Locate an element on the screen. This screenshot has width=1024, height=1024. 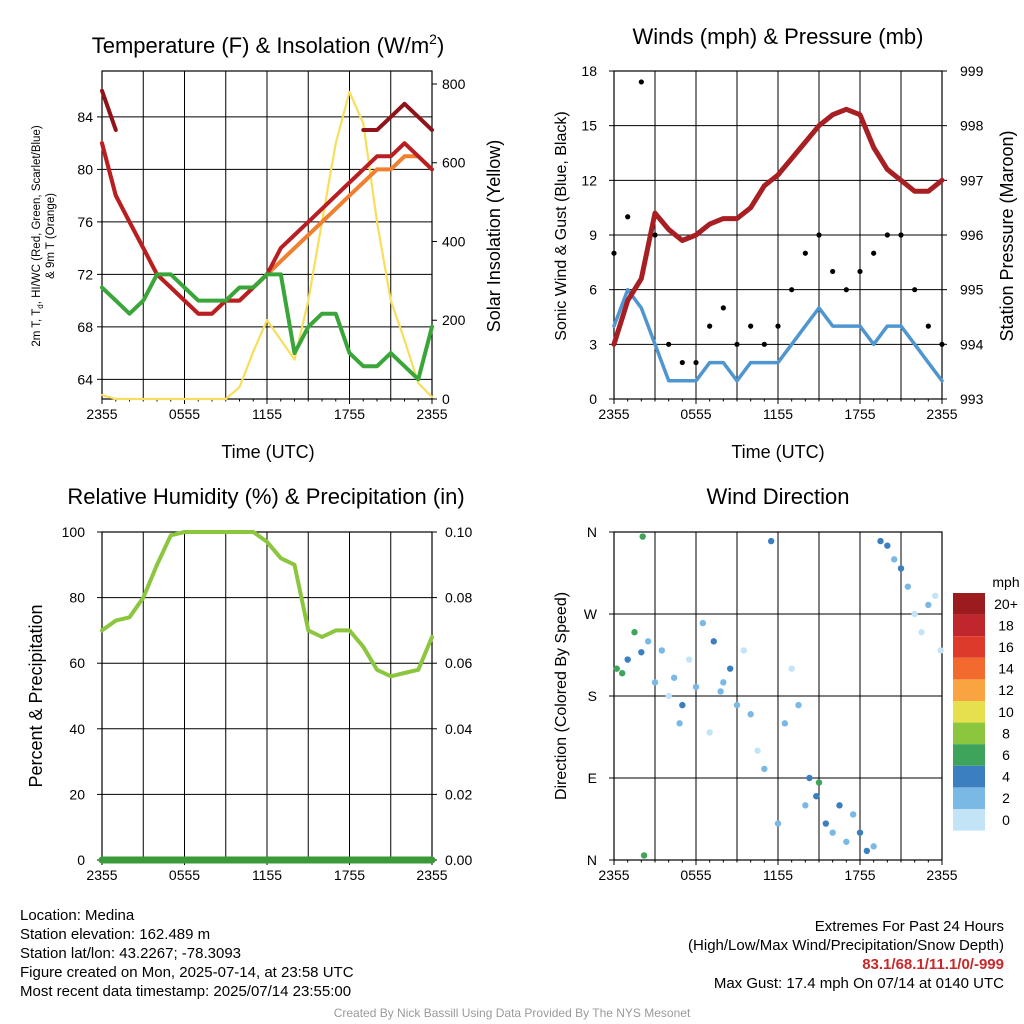
legend-label: 12 is located at coordinates (1006, 690).